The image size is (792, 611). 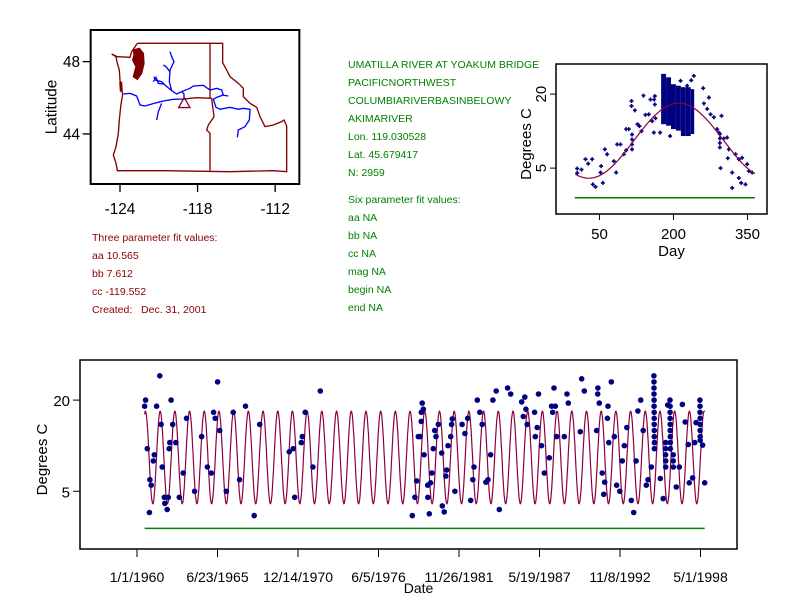 What do you see at coordinates (383, 155) in the screenshot?
I see `latitude: Lat. 45.679417` at bounding box center [383, 155].